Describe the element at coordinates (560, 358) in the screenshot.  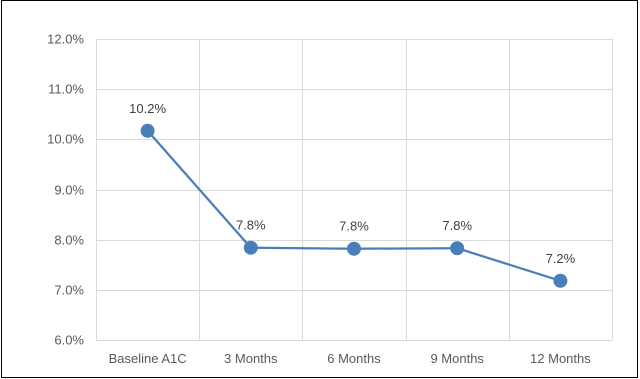
I see `x-tick-label: 12 Months` at that location.